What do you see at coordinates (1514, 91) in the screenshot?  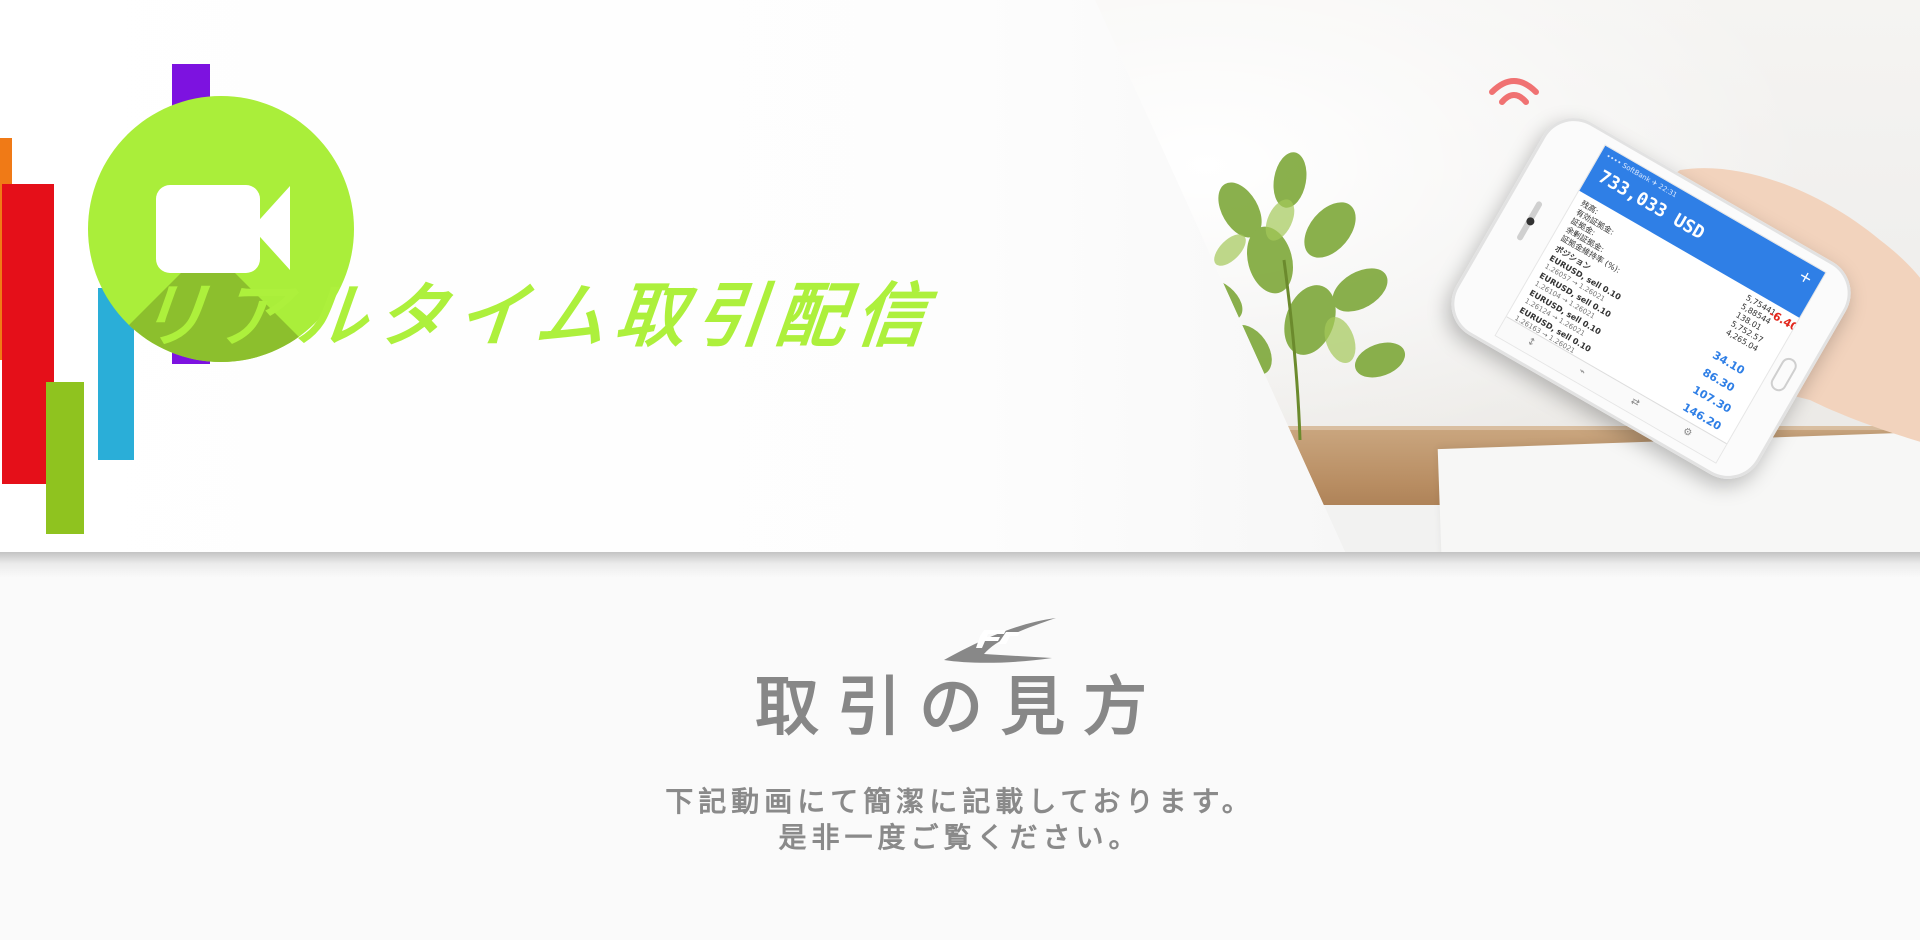 I see `wifi-signal-icon` at bounding box center [1514, 91].